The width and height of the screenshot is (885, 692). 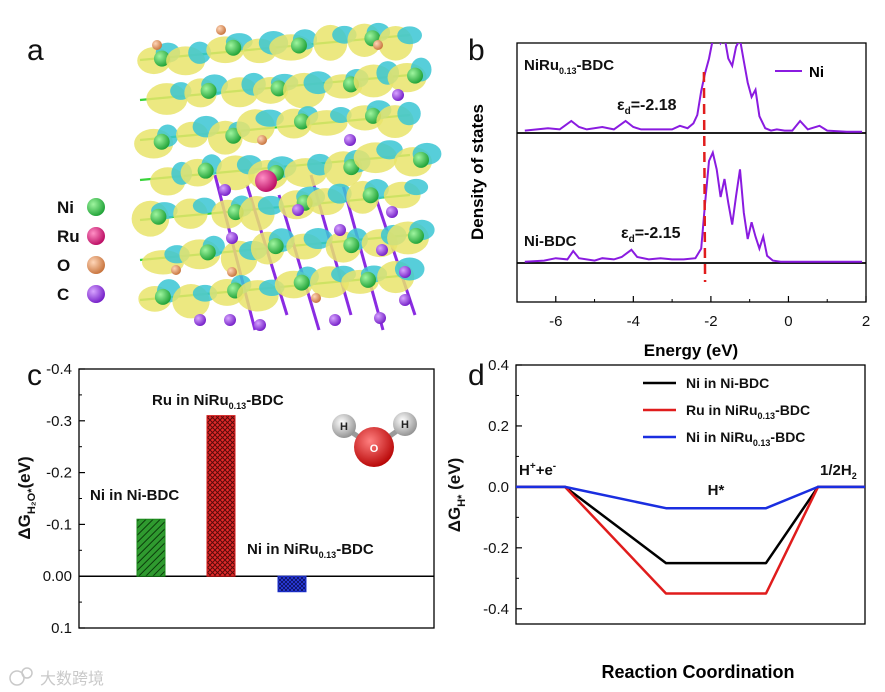 I want to click on legend-label-ni: Ni, so click(x=65, y=207).